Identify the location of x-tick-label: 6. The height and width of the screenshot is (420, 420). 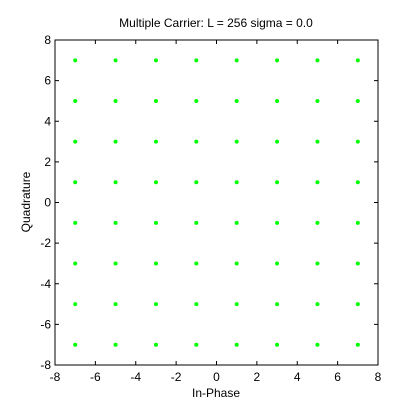
(337, 377).